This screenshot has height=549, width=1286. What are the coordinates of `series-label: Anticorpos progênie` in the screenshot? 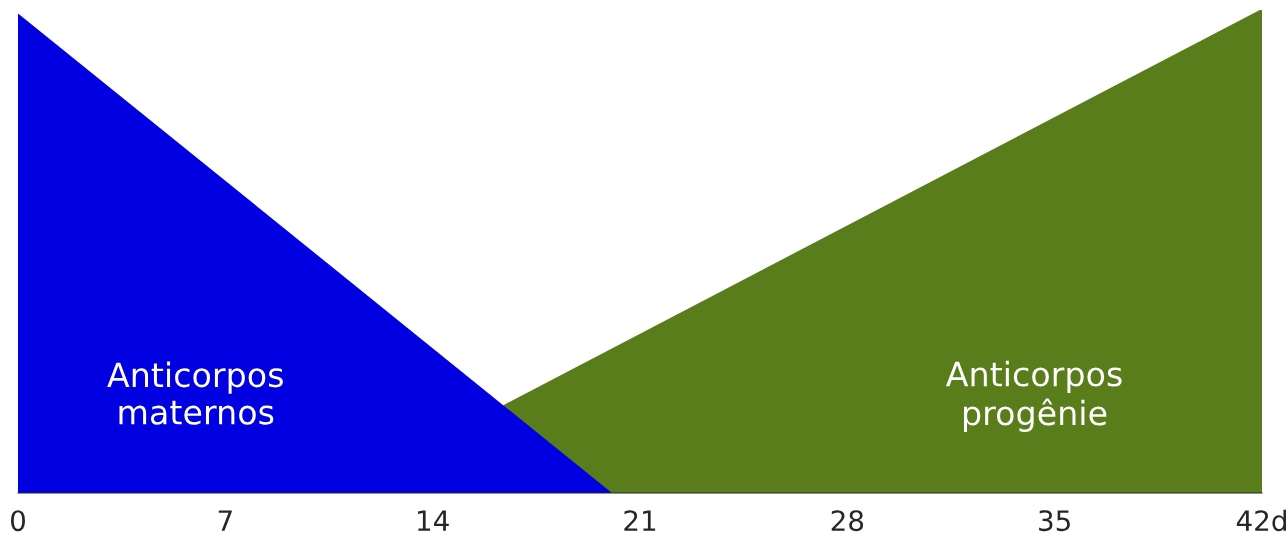 It's located at (1033, 396).